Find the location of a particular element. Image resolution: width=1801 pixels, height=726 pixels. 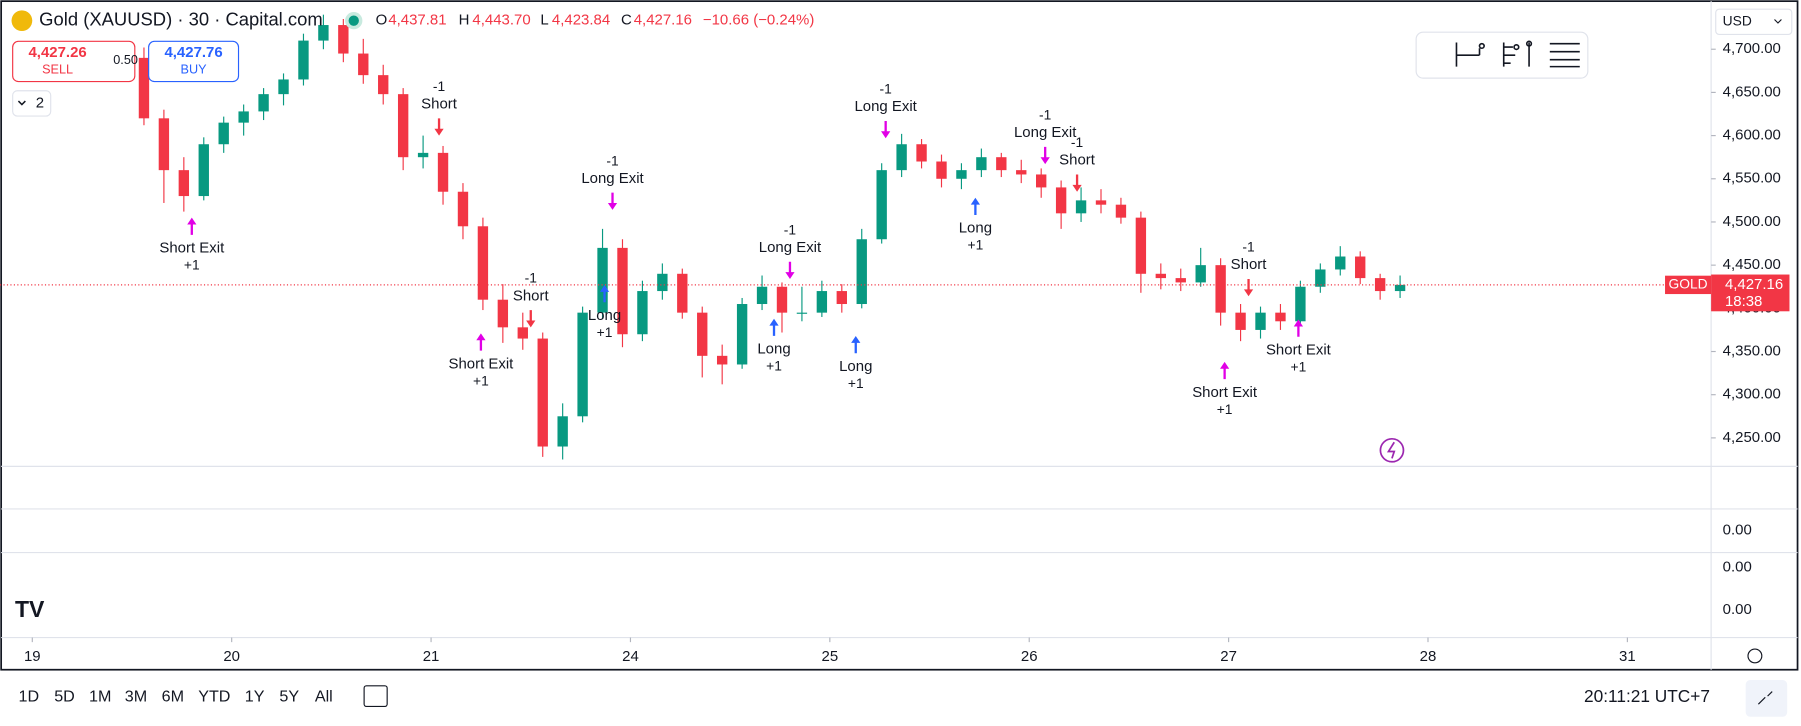

ohlc-key: L is located at coordinates (544, 20).